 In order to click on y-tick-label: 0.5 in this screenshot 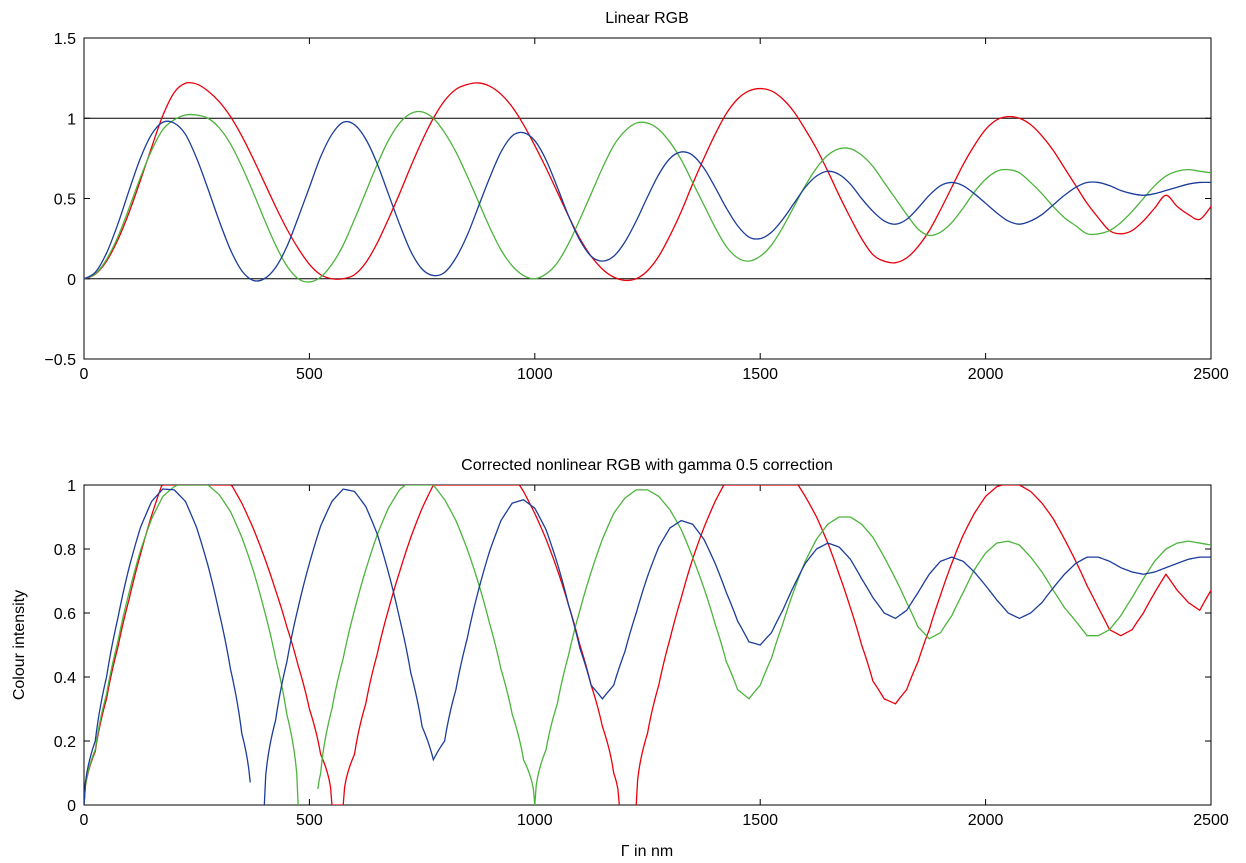, I will do `click(65, 200)`.